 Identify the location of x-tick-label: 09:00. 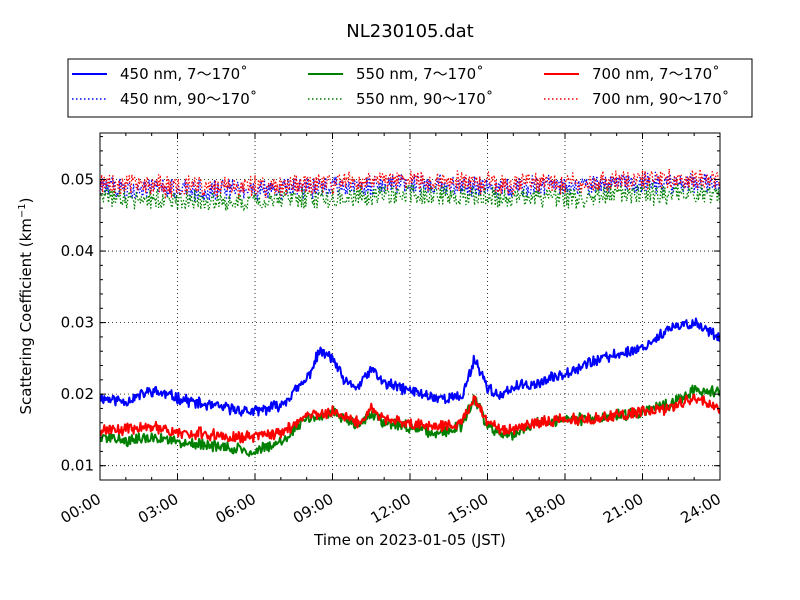
(313, 508).